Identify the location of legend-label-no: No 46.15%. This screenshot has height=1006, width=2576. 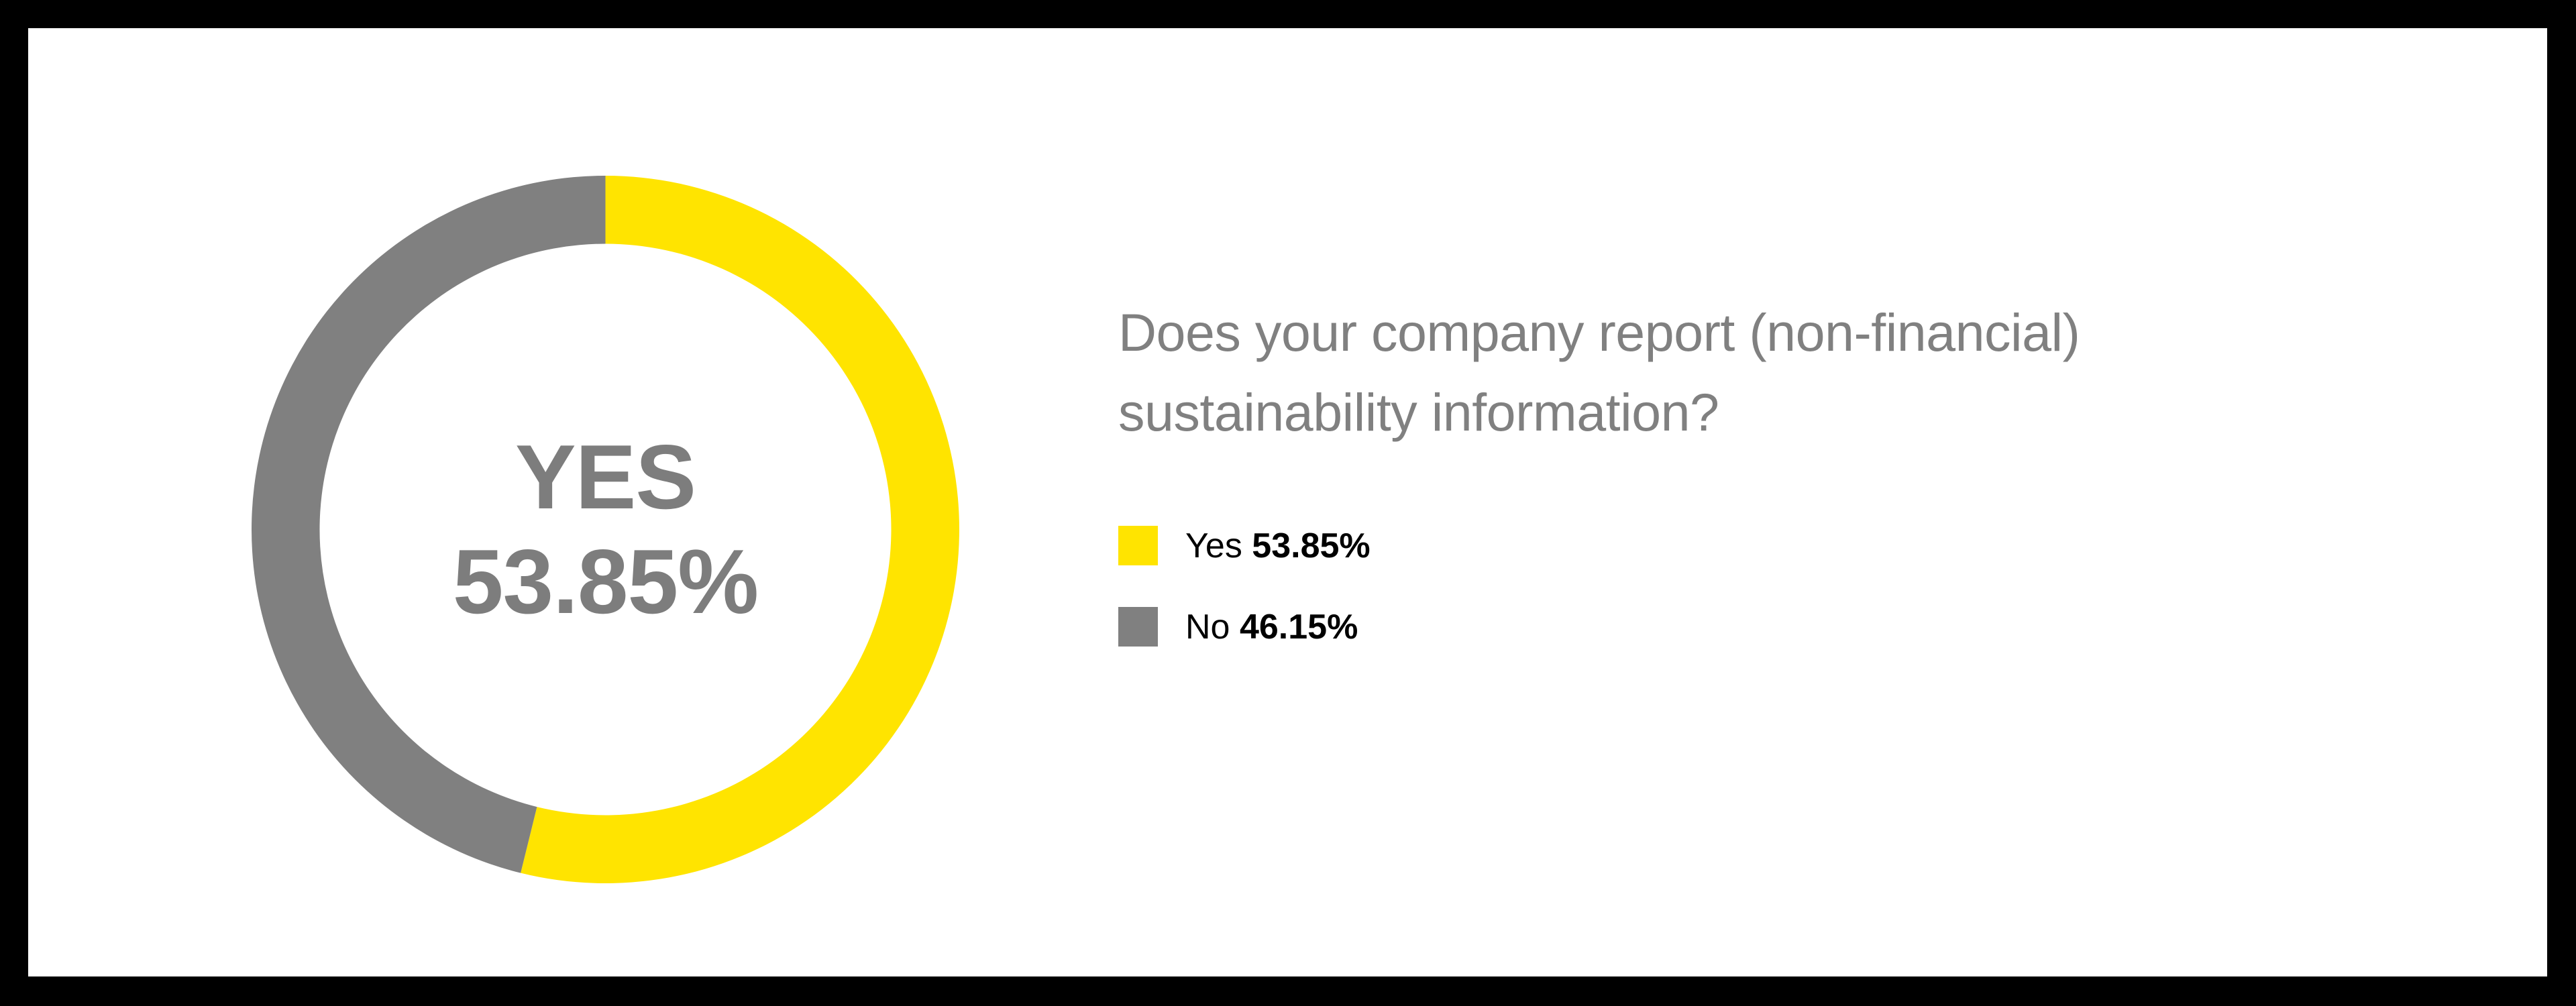
(1271, 627).